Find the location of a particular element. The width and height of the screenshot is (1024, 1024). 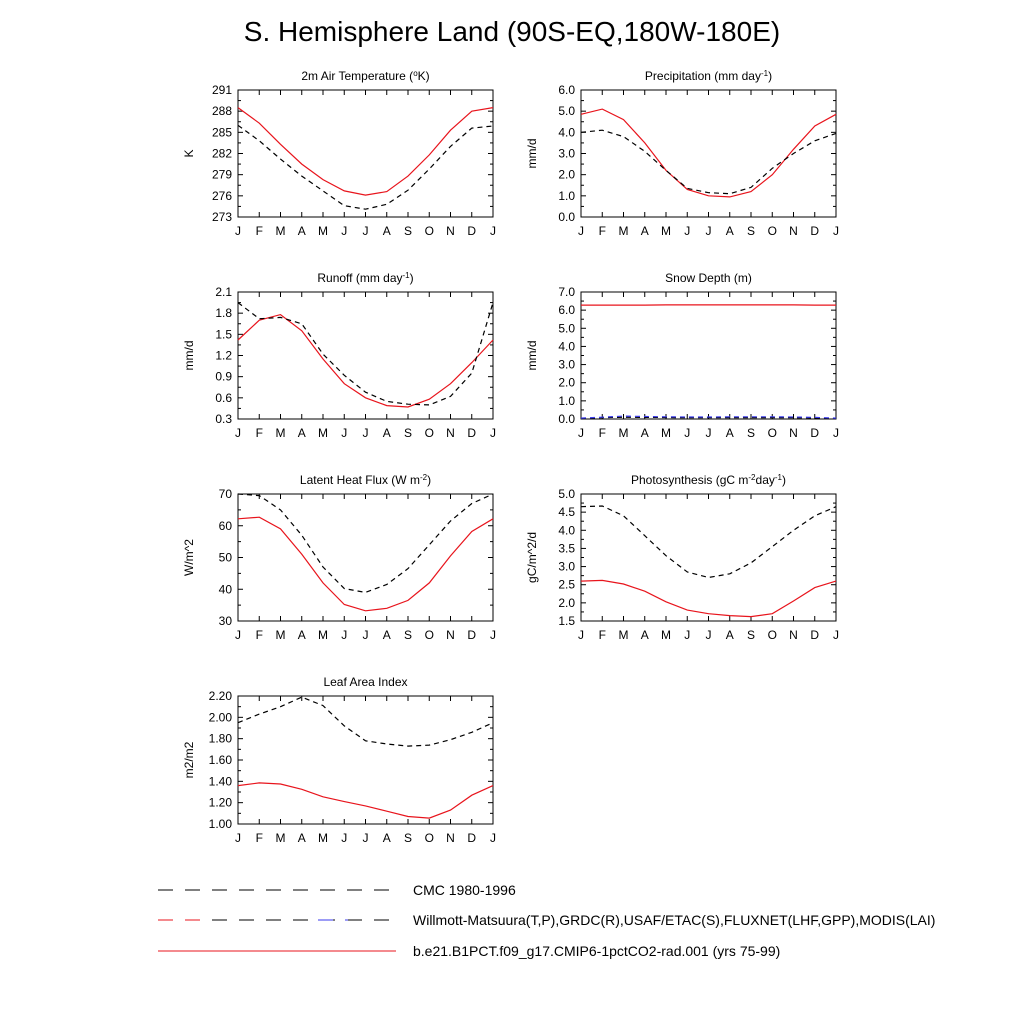

panel-title: Photosynthesis (gC m-2day-1) is located at coordinates (708, 480).